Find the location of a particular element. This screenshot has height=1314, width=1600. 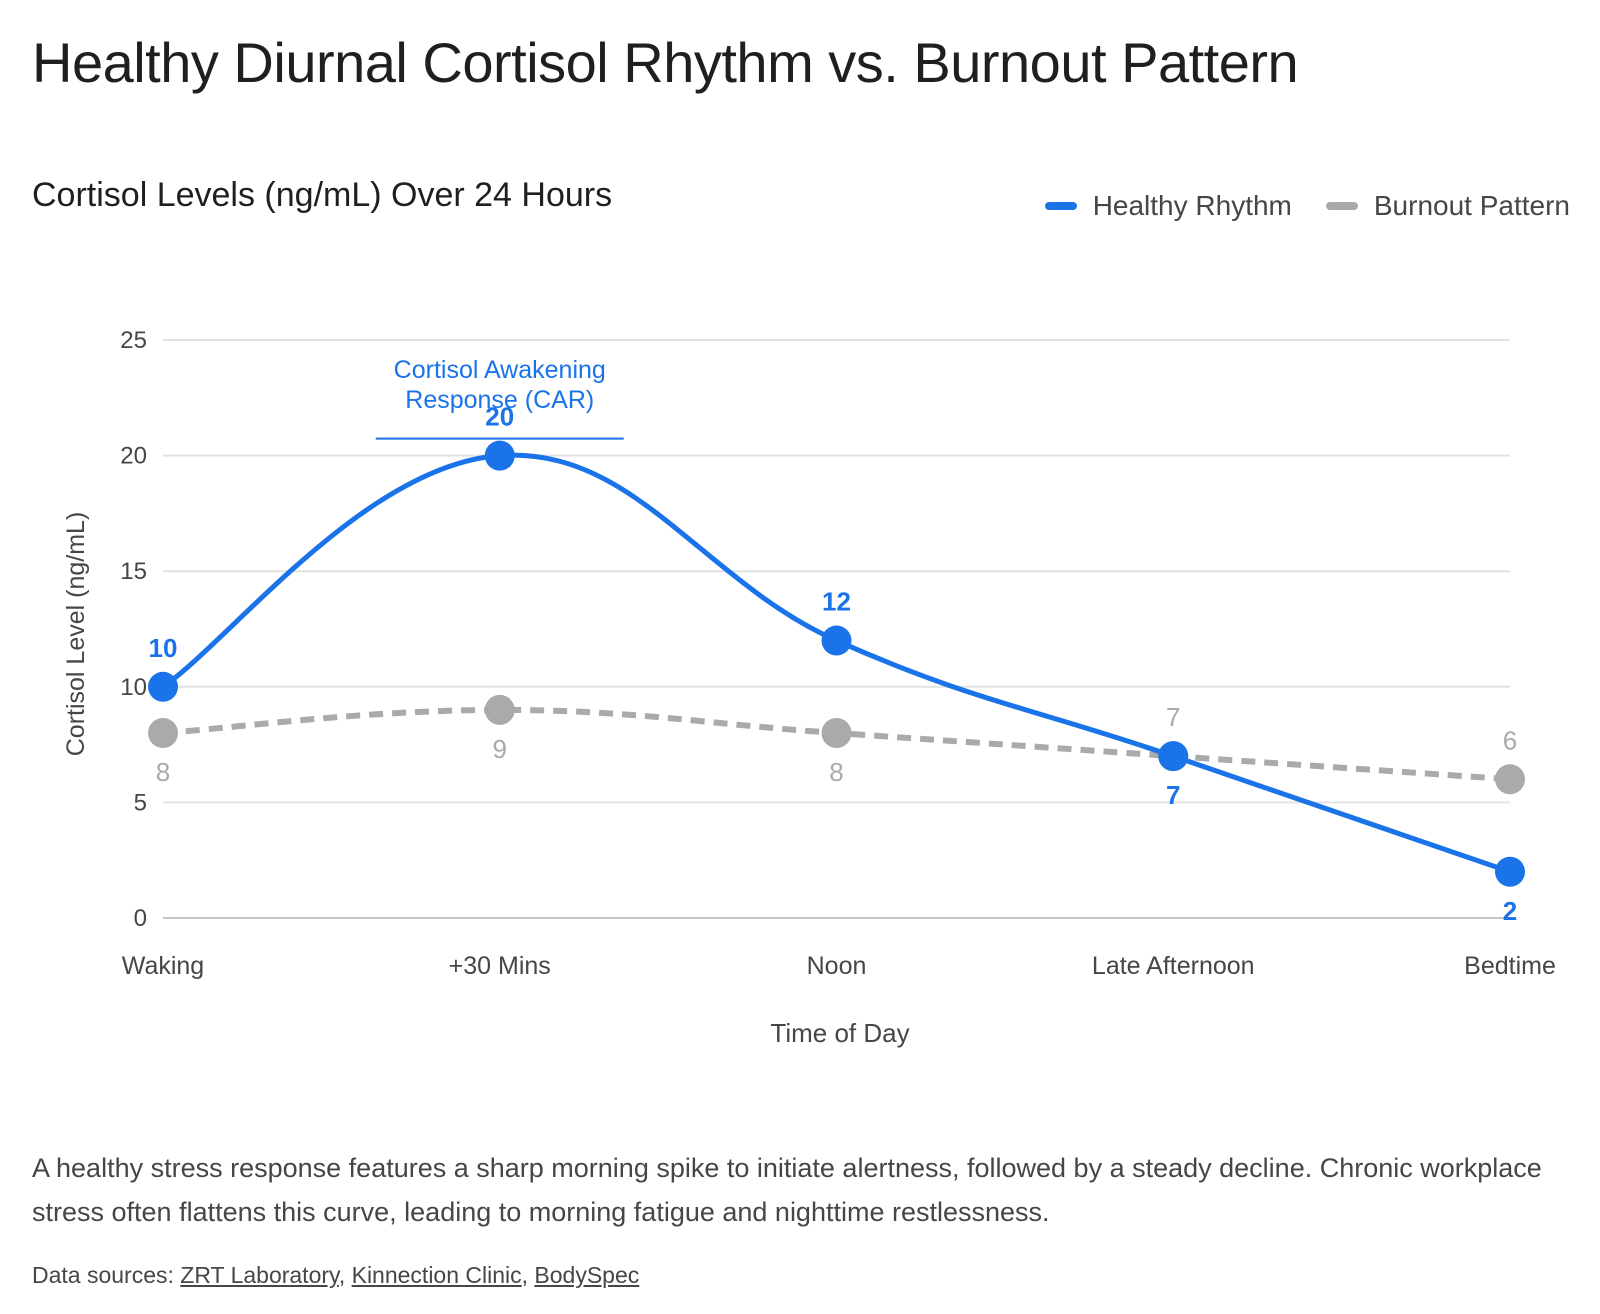

source-link-zrt: ZRT Laboratory is located at coordinates (259, 1275).